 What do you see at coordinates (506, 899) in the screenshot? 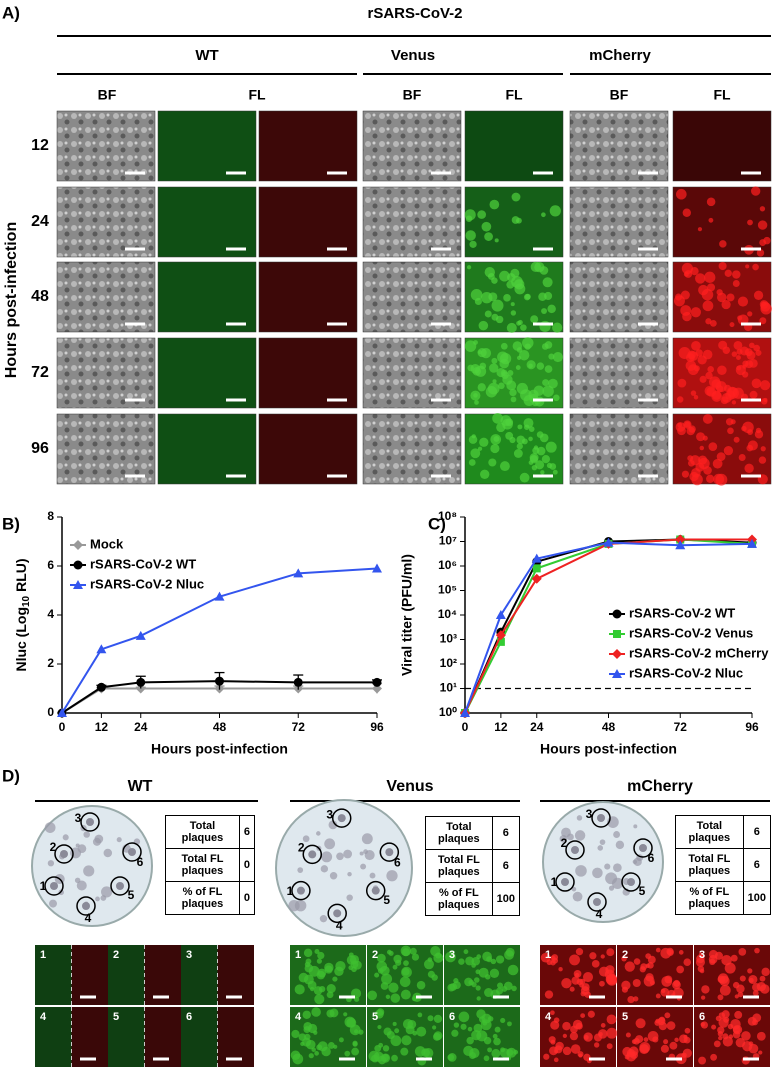
I see `table-cell: 100` at bounding box center [506, 899].